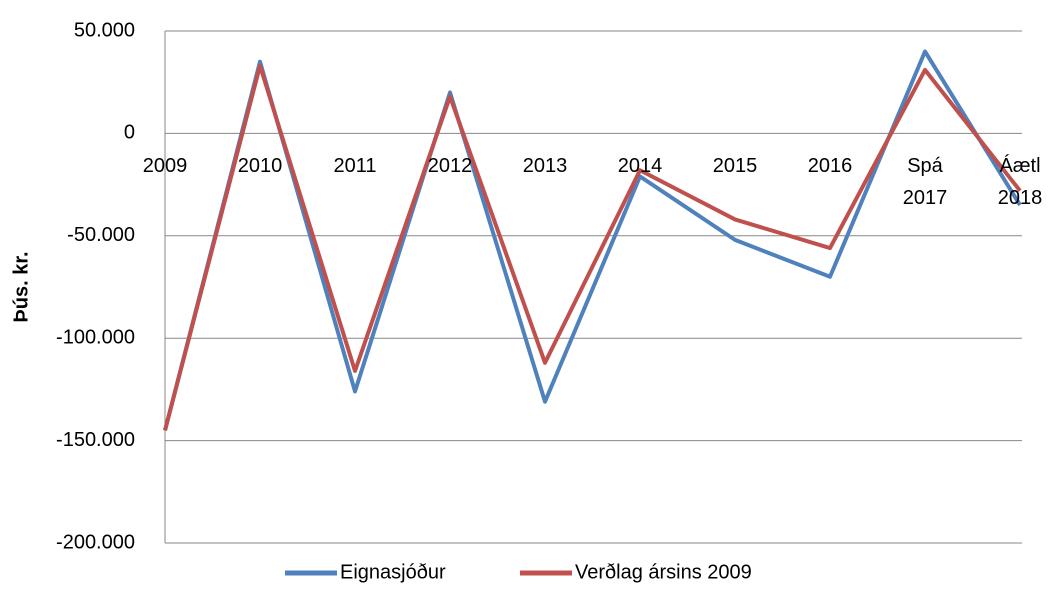 Image resolution: width=1048 pixels, height=608 pixels. What do you see at coordinates (129, 133) in the screenshot?
I see `y-tick-label: 0` at bounding box center [129, 133].